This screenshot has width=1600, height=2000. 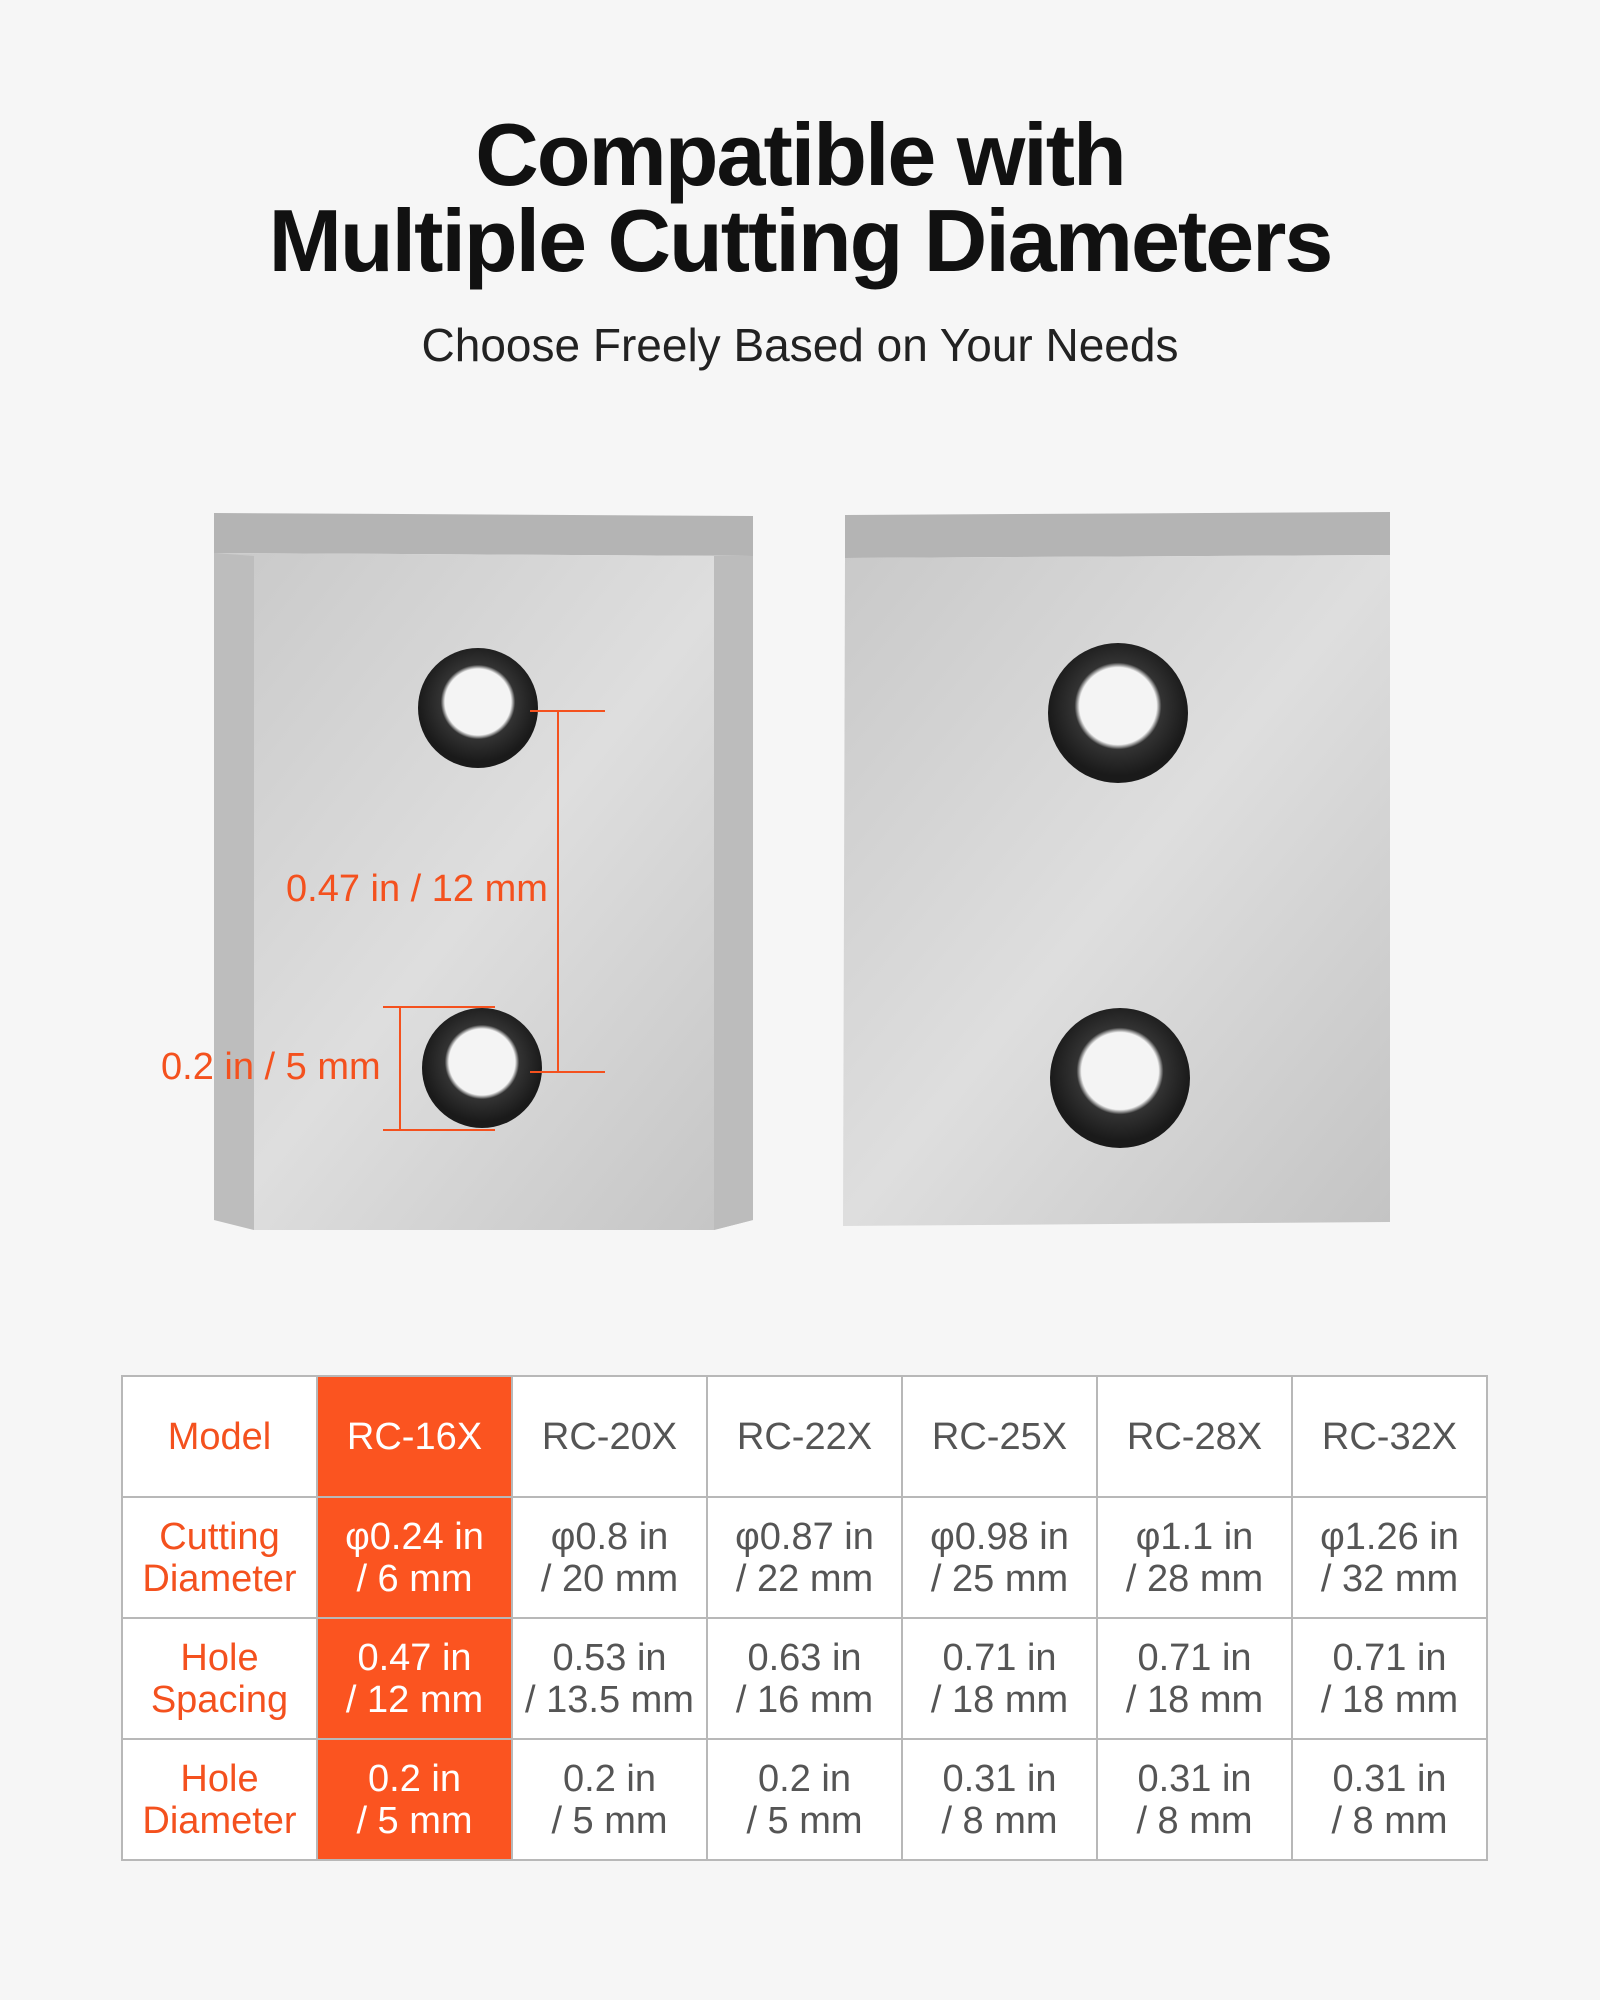 I want to click on cell-text: RC-22X, so click(x=804, y=1436).